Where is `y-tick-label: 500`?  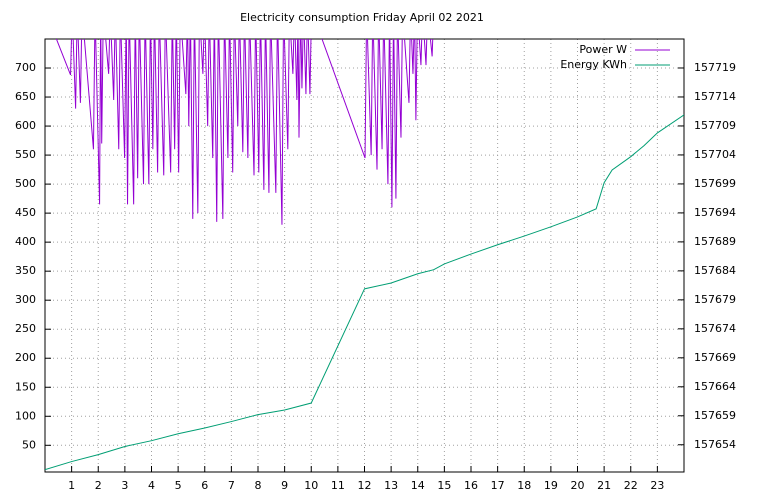 y-tick-label: 500 is located at coordinates (25, 183).